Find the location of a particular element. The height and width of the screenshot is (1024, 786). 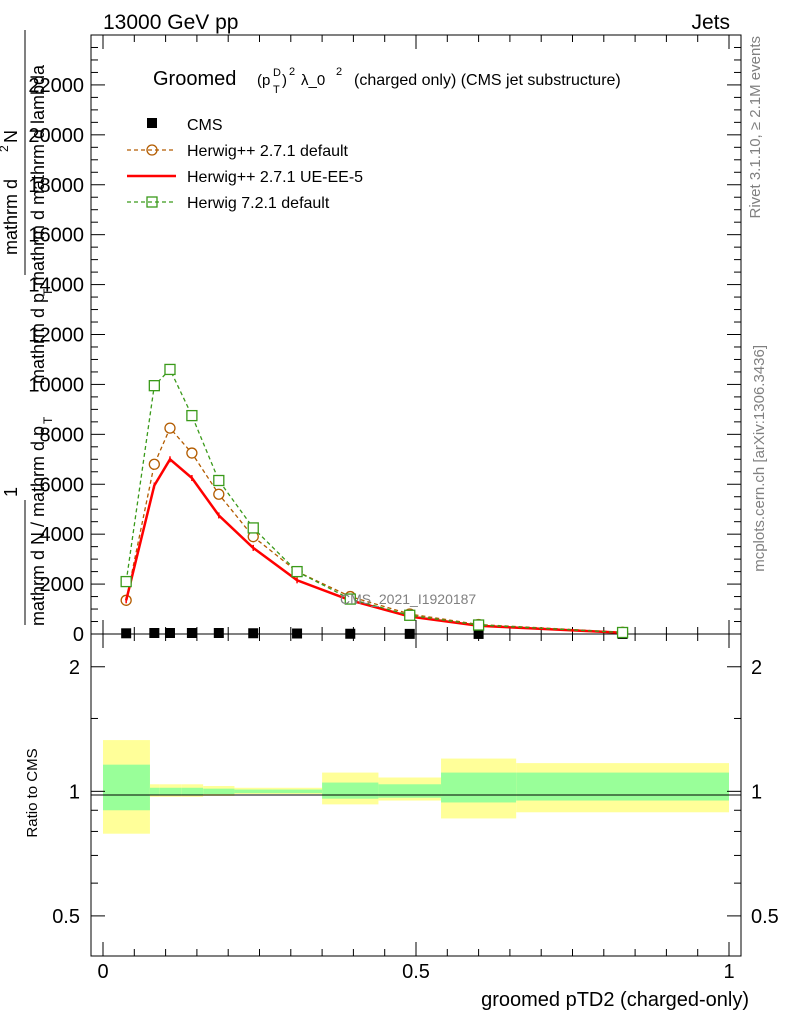

y-tick-label: 0 is located at coordinates (78, 635).